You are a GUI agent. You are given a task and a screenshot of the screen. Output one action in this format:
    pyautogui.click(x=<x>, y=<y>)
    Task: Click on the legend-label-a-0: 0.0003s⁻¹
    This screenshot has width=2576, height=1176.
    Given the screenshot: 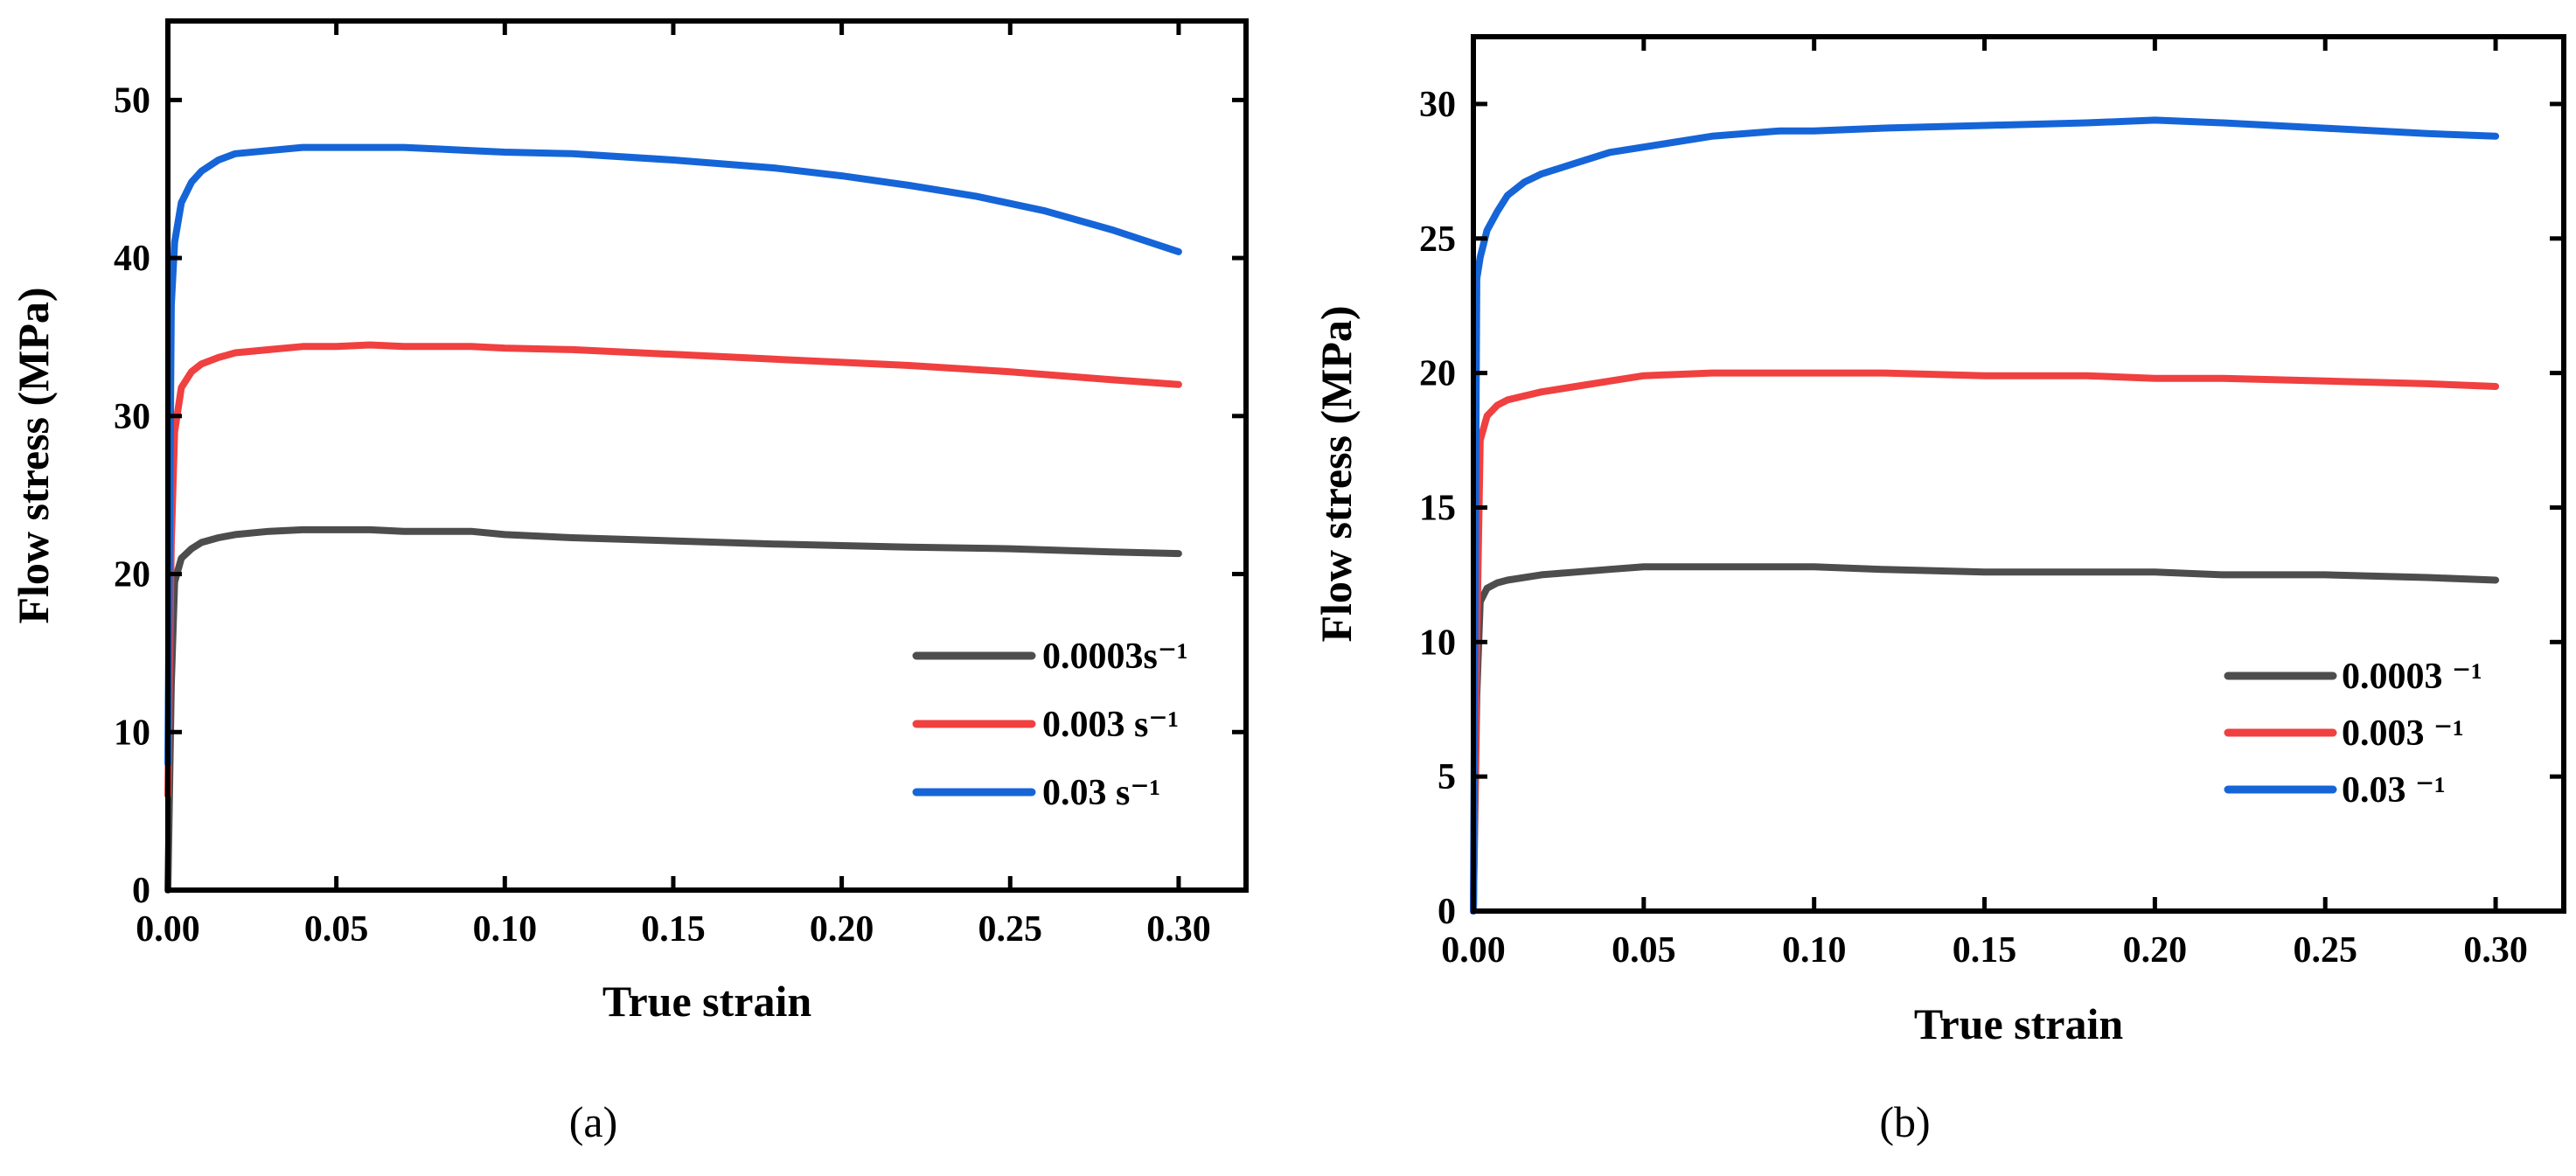 What is the action you would take?
    pyautogui.click(x=1115, y=657)
    